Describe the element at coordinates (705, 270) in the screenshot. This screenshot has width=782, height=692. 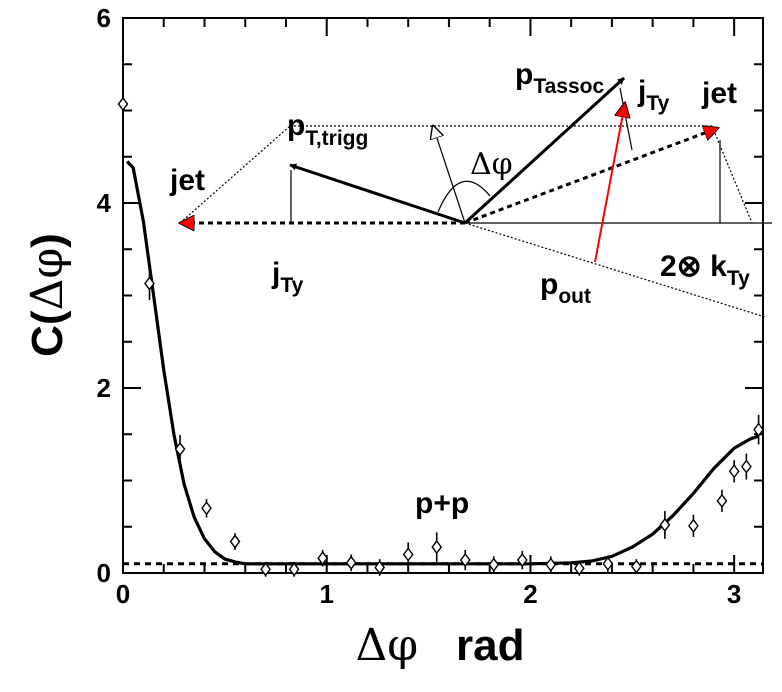
I see `label-kty: 2⊗ kTy` at that location.